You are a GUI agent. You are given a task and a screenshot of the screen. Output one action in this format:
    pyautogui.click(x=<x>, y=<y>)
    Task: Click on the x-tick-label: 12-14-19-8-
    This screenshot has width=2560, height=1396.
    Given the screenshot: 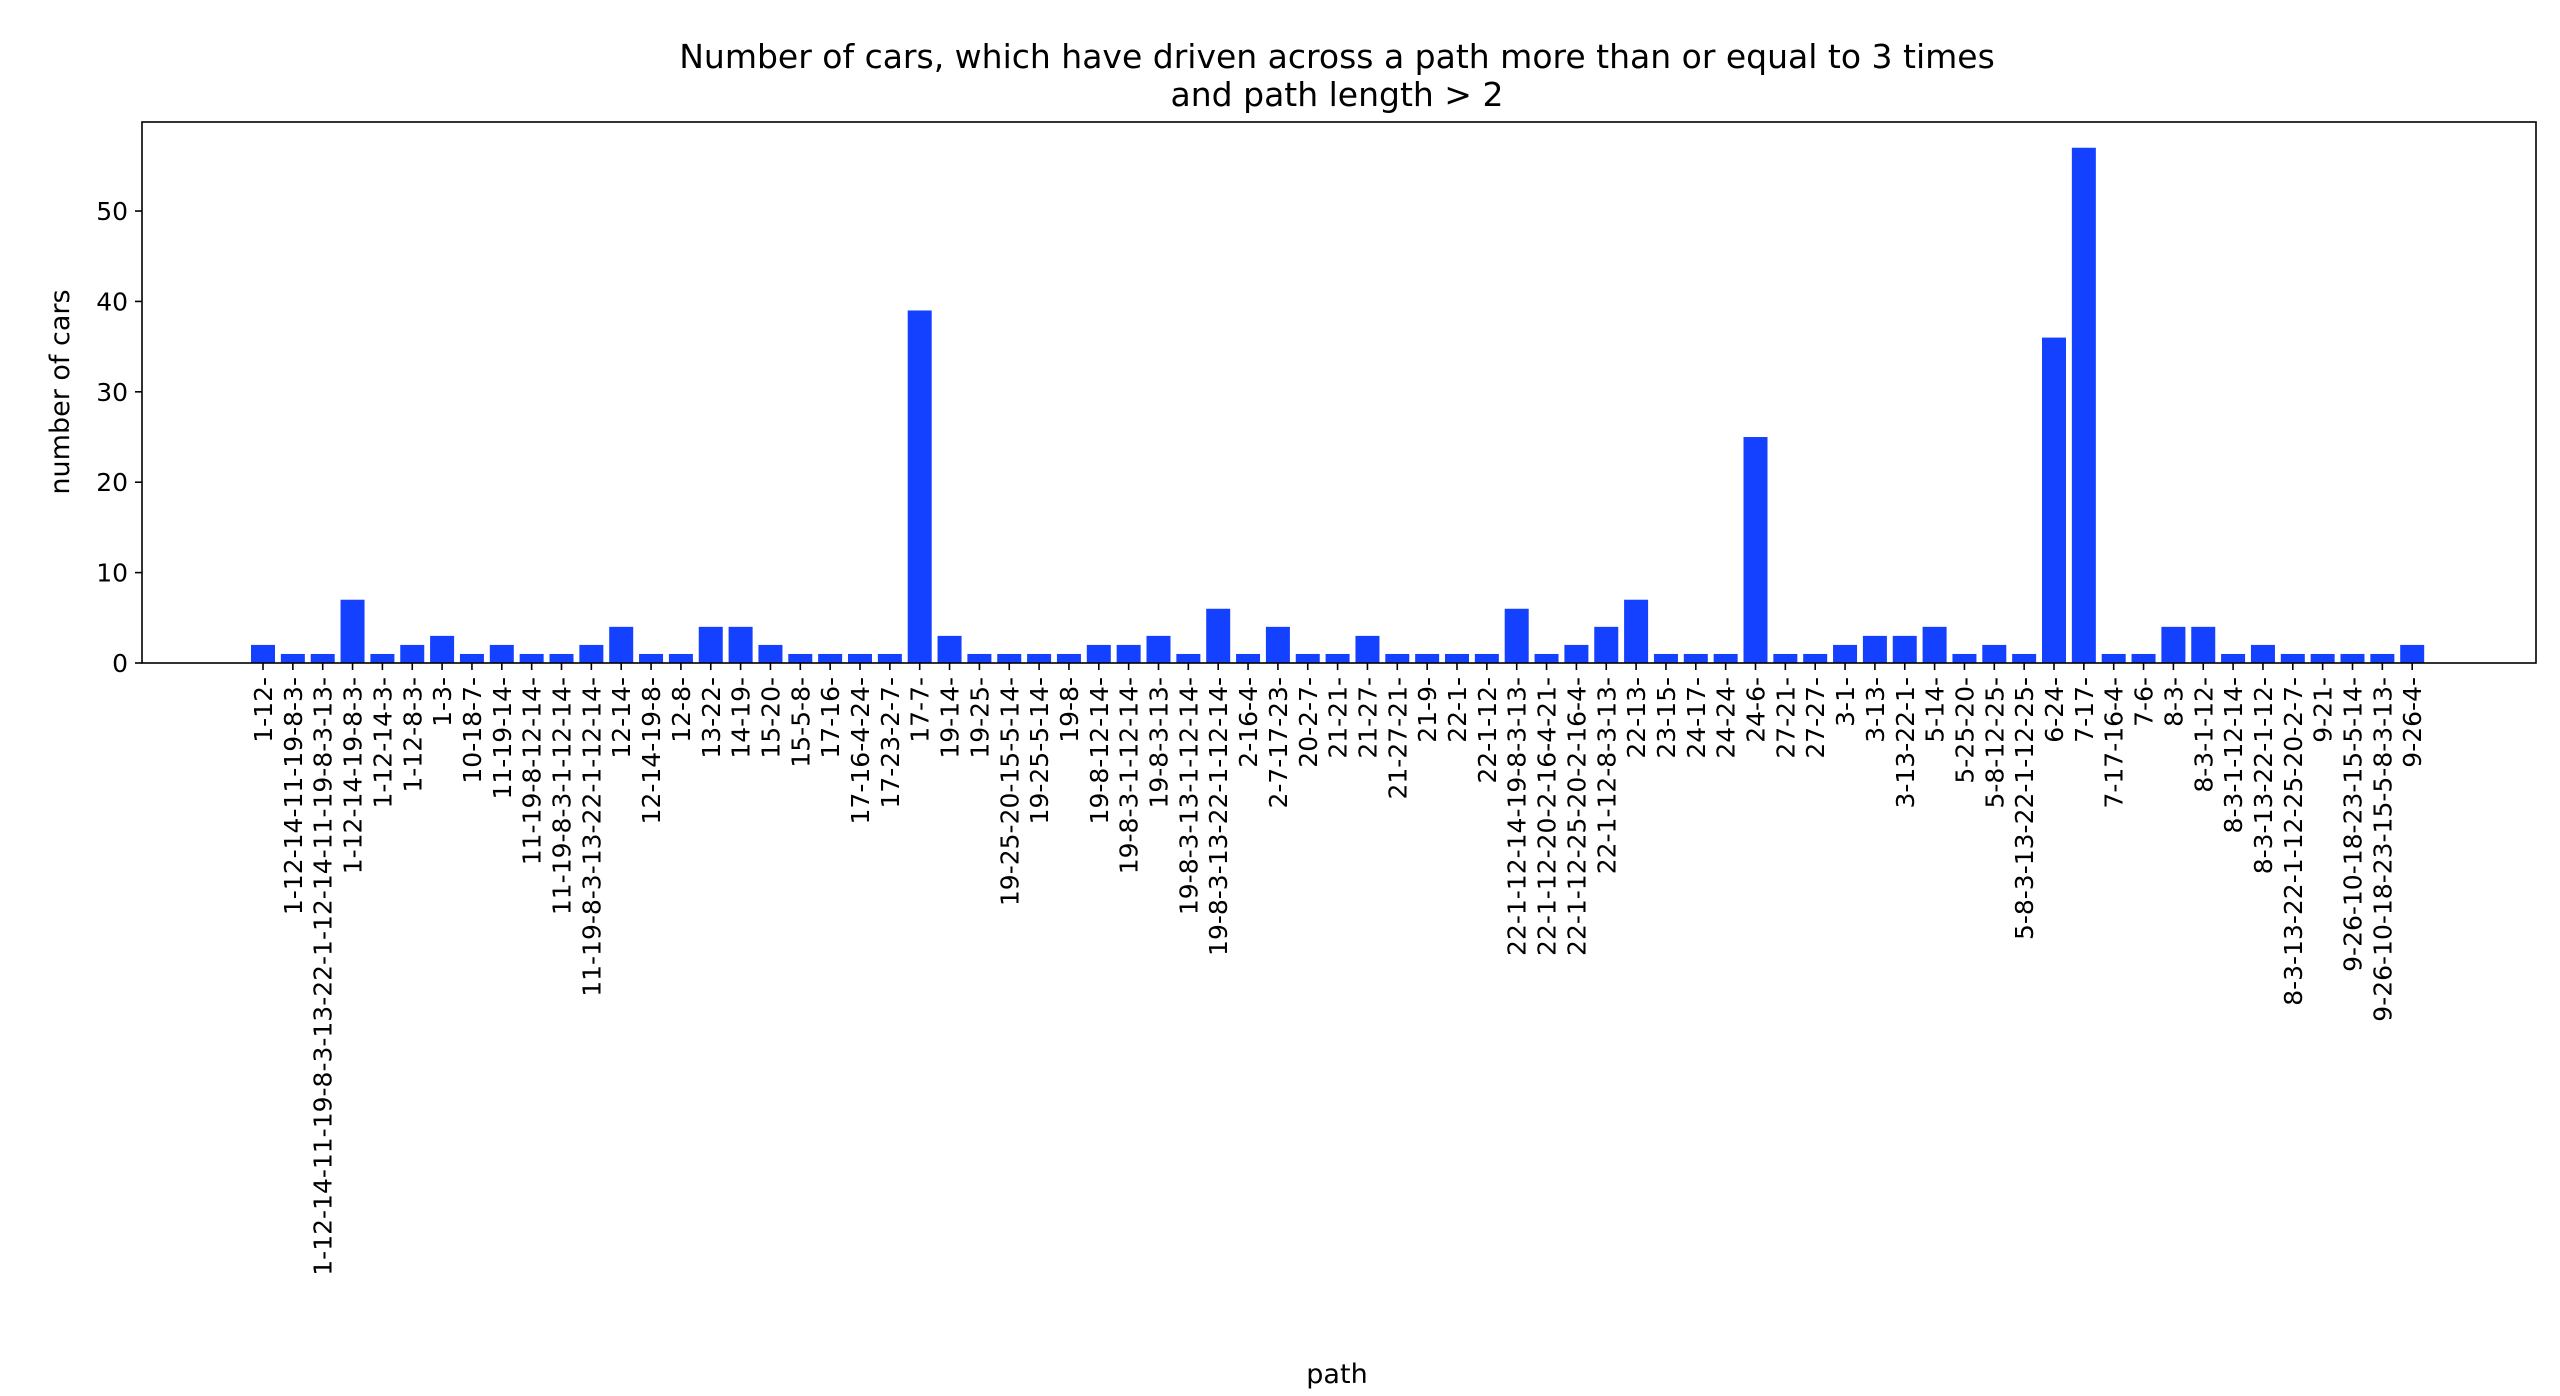 What is the action you would take?
    pyautogui.click(x=651, y=750)
    